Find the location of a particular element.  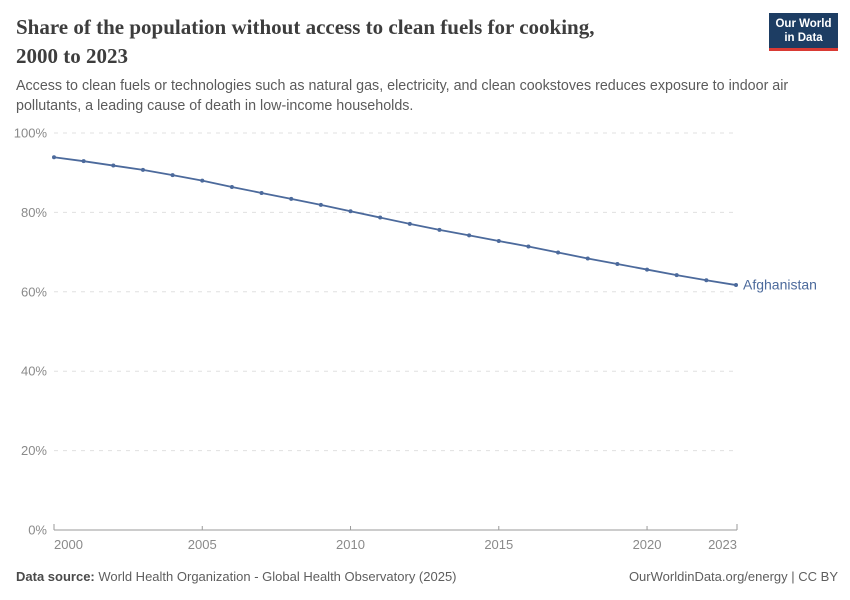

y-axis-tick-label: 100% is located at coordinates (31, 133).